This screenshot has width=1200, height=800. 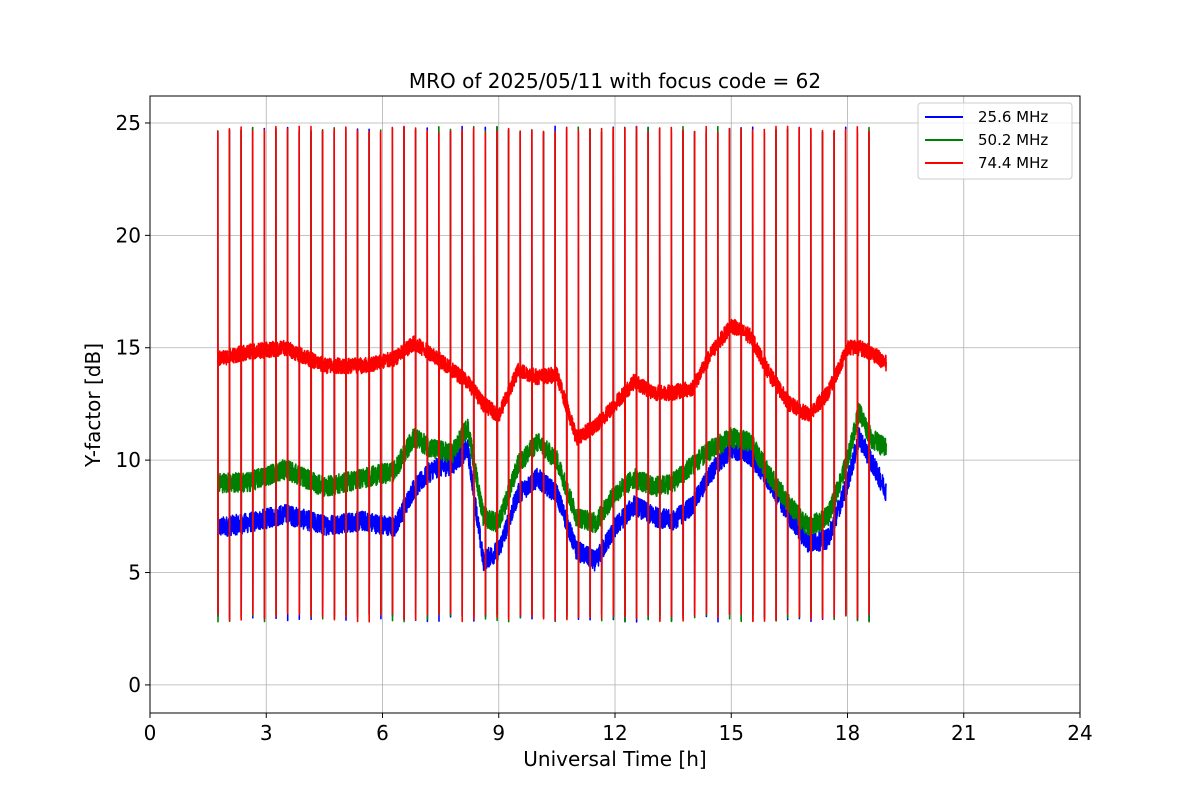 I want to click on legend: 25.6 MHz 50.2 MHz 74.4 MHz, so click(x=995, y=141).